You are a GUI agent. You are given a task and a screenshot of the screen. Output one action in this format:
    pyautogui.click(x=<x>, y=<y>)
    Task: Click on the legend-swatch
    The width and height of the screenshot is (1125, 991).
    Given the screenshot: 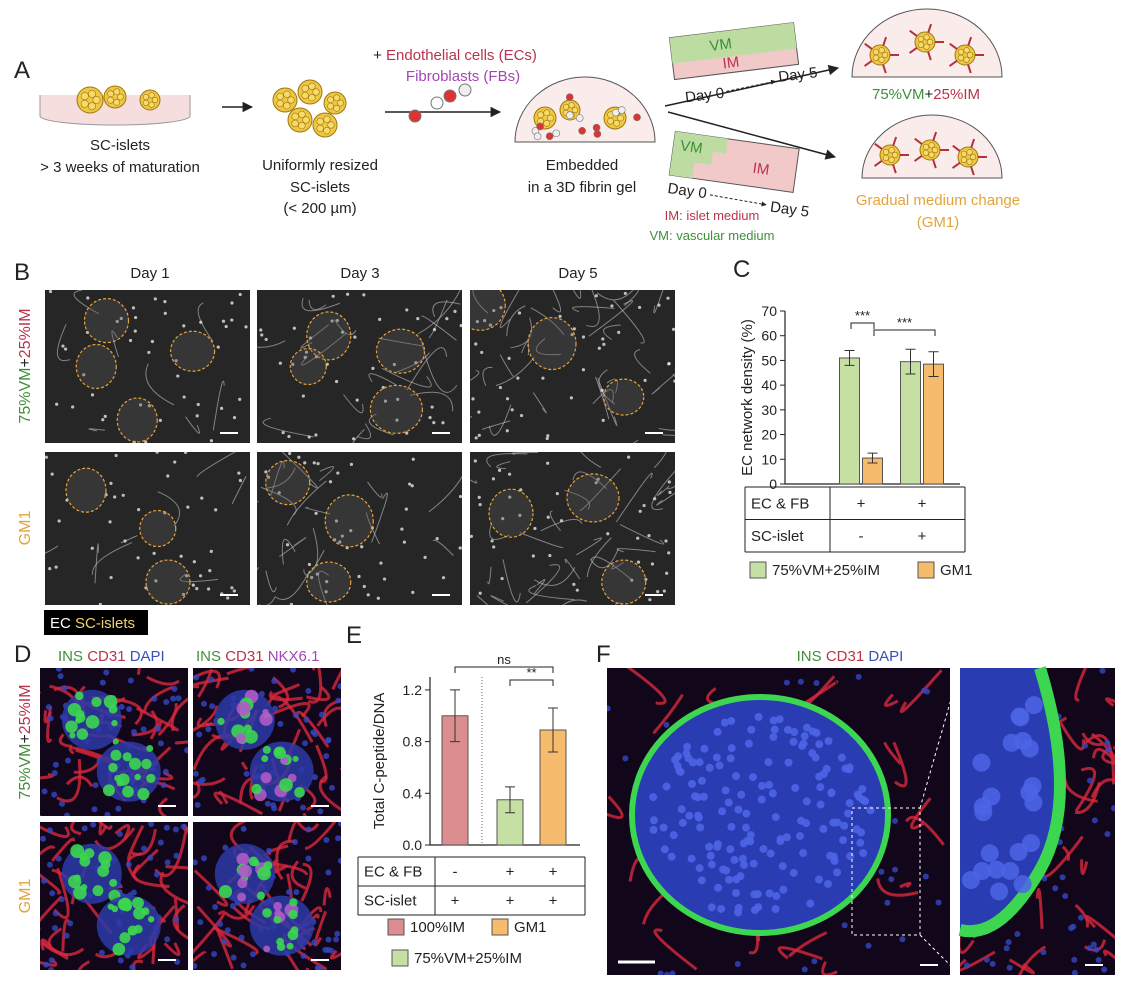 What is the action you would take?
    pyautogui.click(x=396, y=927)
    